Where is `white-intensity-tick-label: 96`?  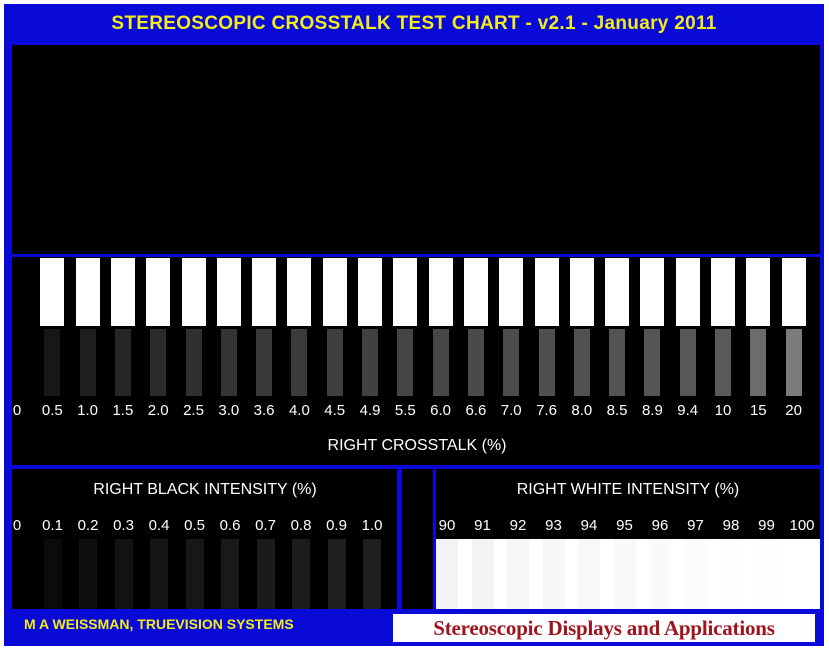 white-intensity-tick-label: 96 is located at coordinates (660, 525).